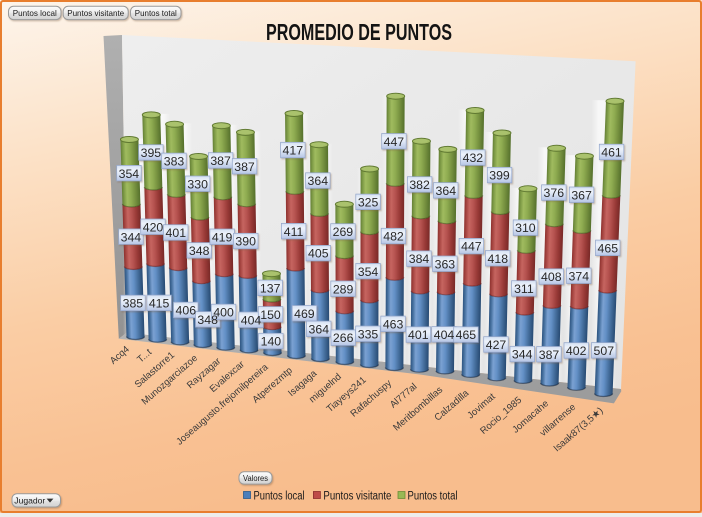 This screenshot has width=702, height=517. I want to click on svg-text: 376, so click(554, 193).